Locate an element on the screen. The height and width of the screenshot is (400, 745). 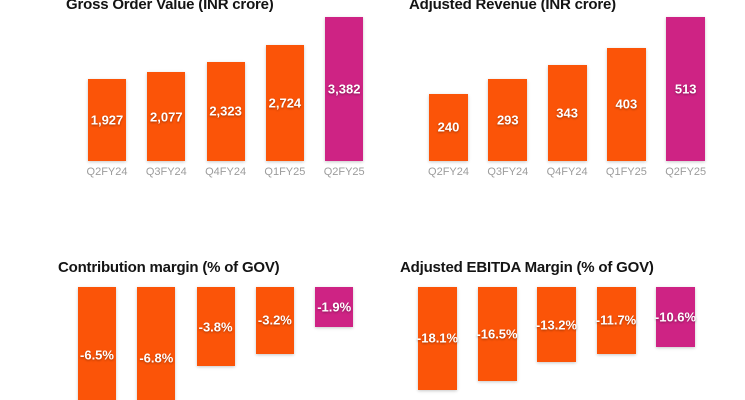
bar-value-label: 293 is located at coordinates (507, 120).